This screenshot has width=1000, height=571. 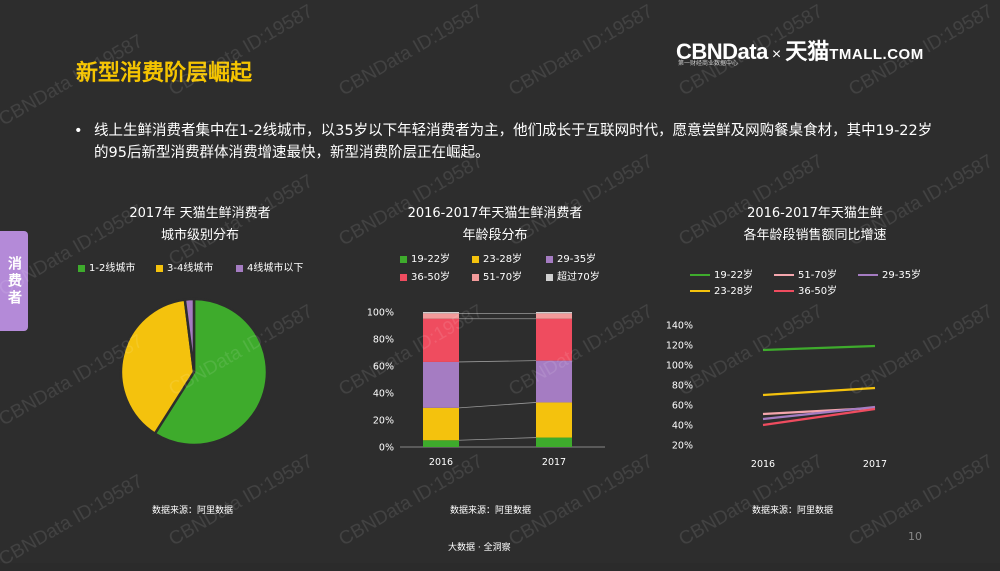 I want to click on pie-legend-item: 3-4线城市, so click(x=184, y=266).